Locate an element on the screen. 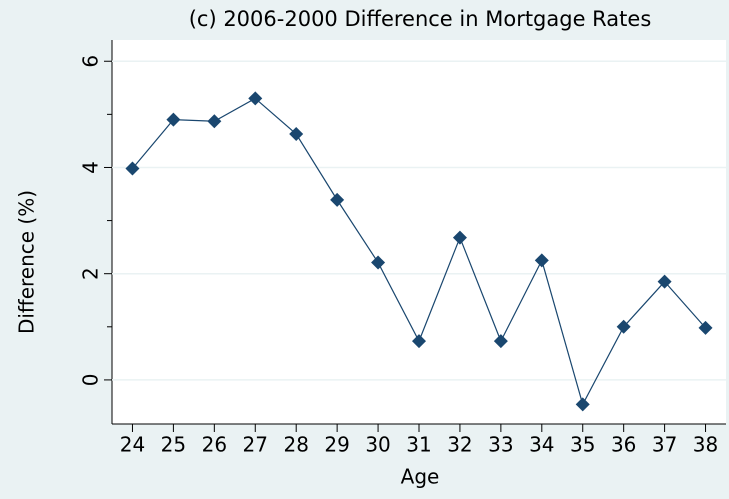 The image size is (729, 499). x-tick-label: 33 is located at coordinates (500, 445).